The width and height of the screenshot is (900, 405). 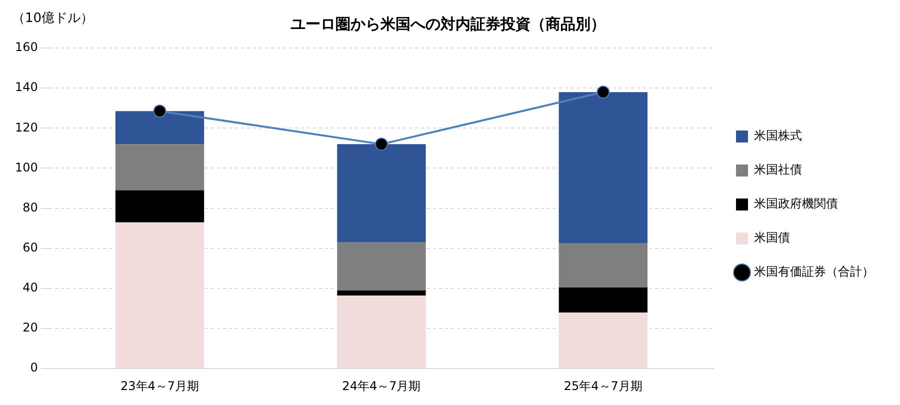 I want to click on legend-label: 米国株式, so click(x=778, y=135).